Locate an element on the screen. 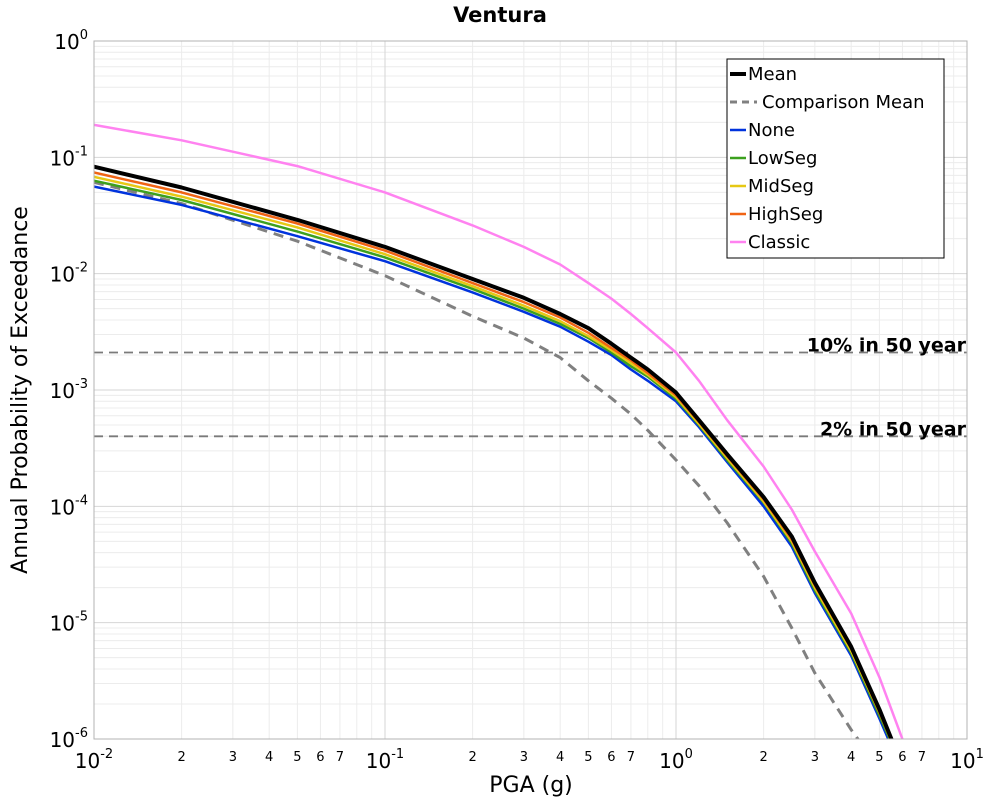 Image resolution: width=1000 pixels, height=800 pixels. y-tick-exponent: -3 is located at coordinates (81, 384).